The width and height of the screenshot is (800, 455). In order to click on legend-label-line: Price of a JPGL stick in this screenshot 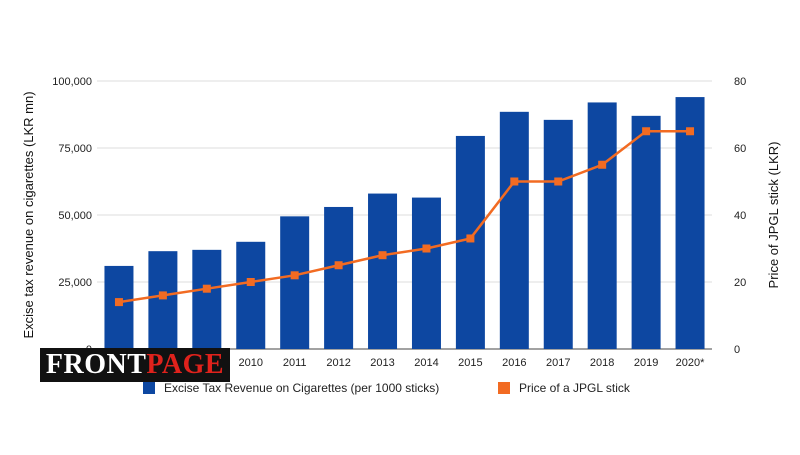, I will do `click(575, 388)`.